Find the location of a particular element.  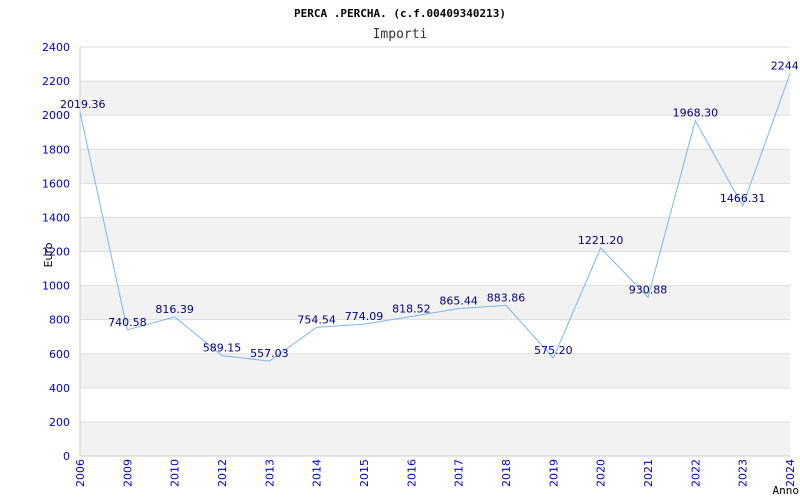

x-tick-label: 2021 is located at coordinates (648, 473).